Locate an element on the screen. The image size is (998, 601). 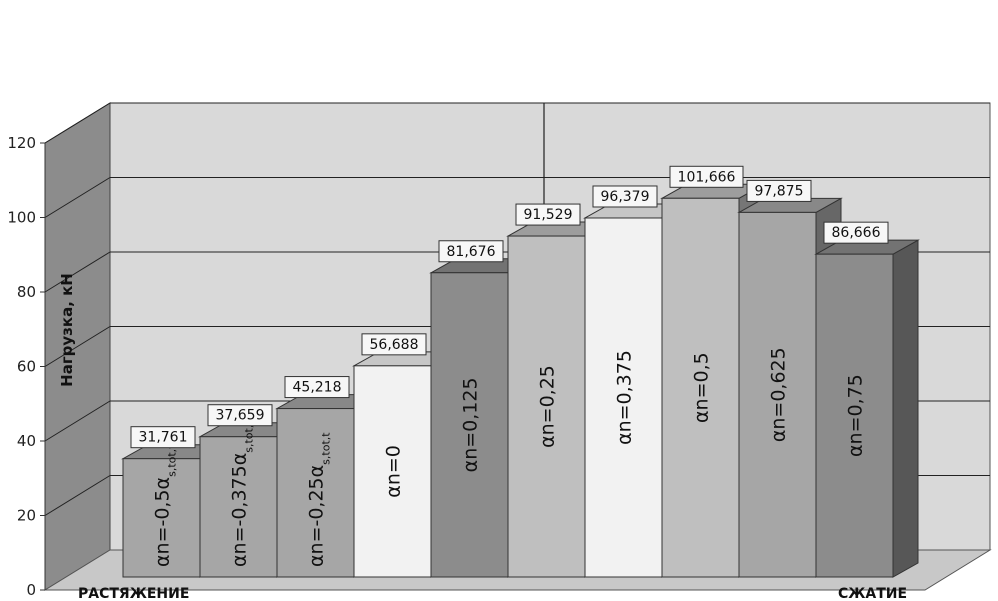
y-tick-label: 40 is located at coordinates (26, 441).